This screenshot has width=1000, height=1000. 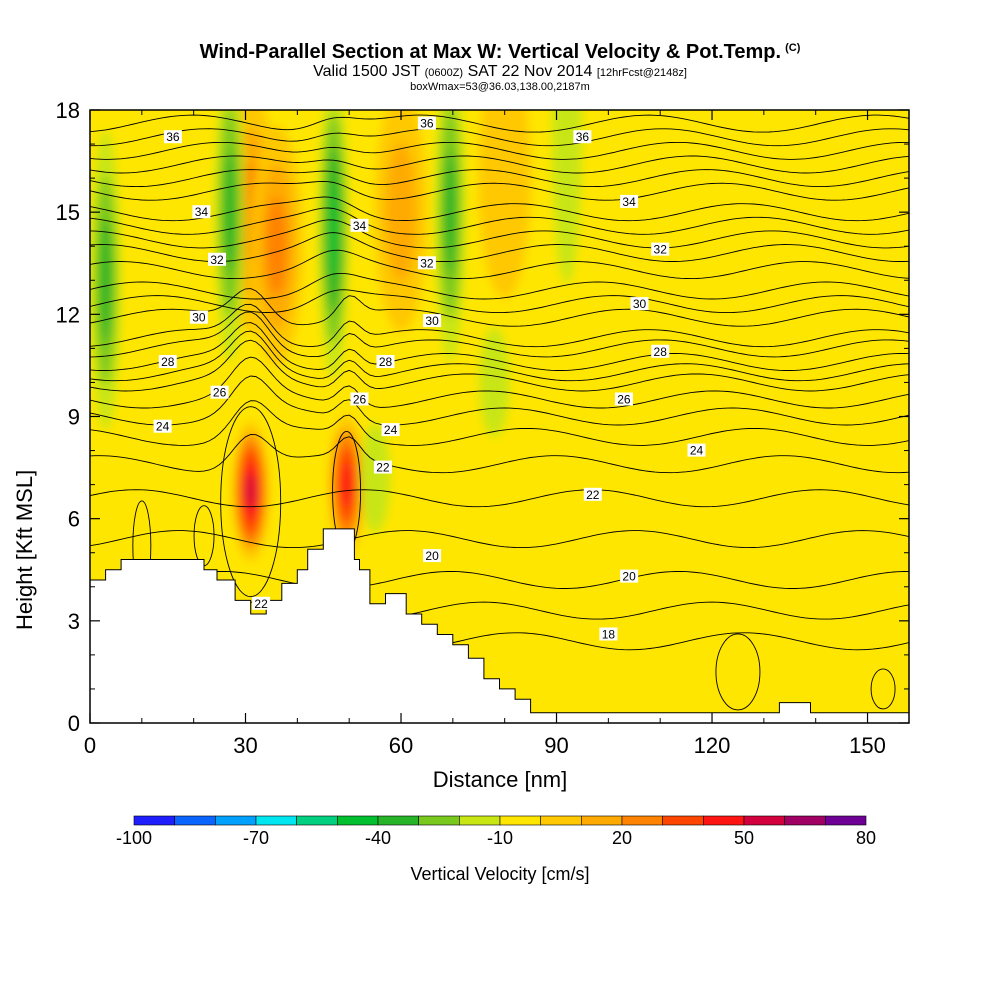 I want to click on colorbar-tick-label: 80, so click(x=866, y=838).